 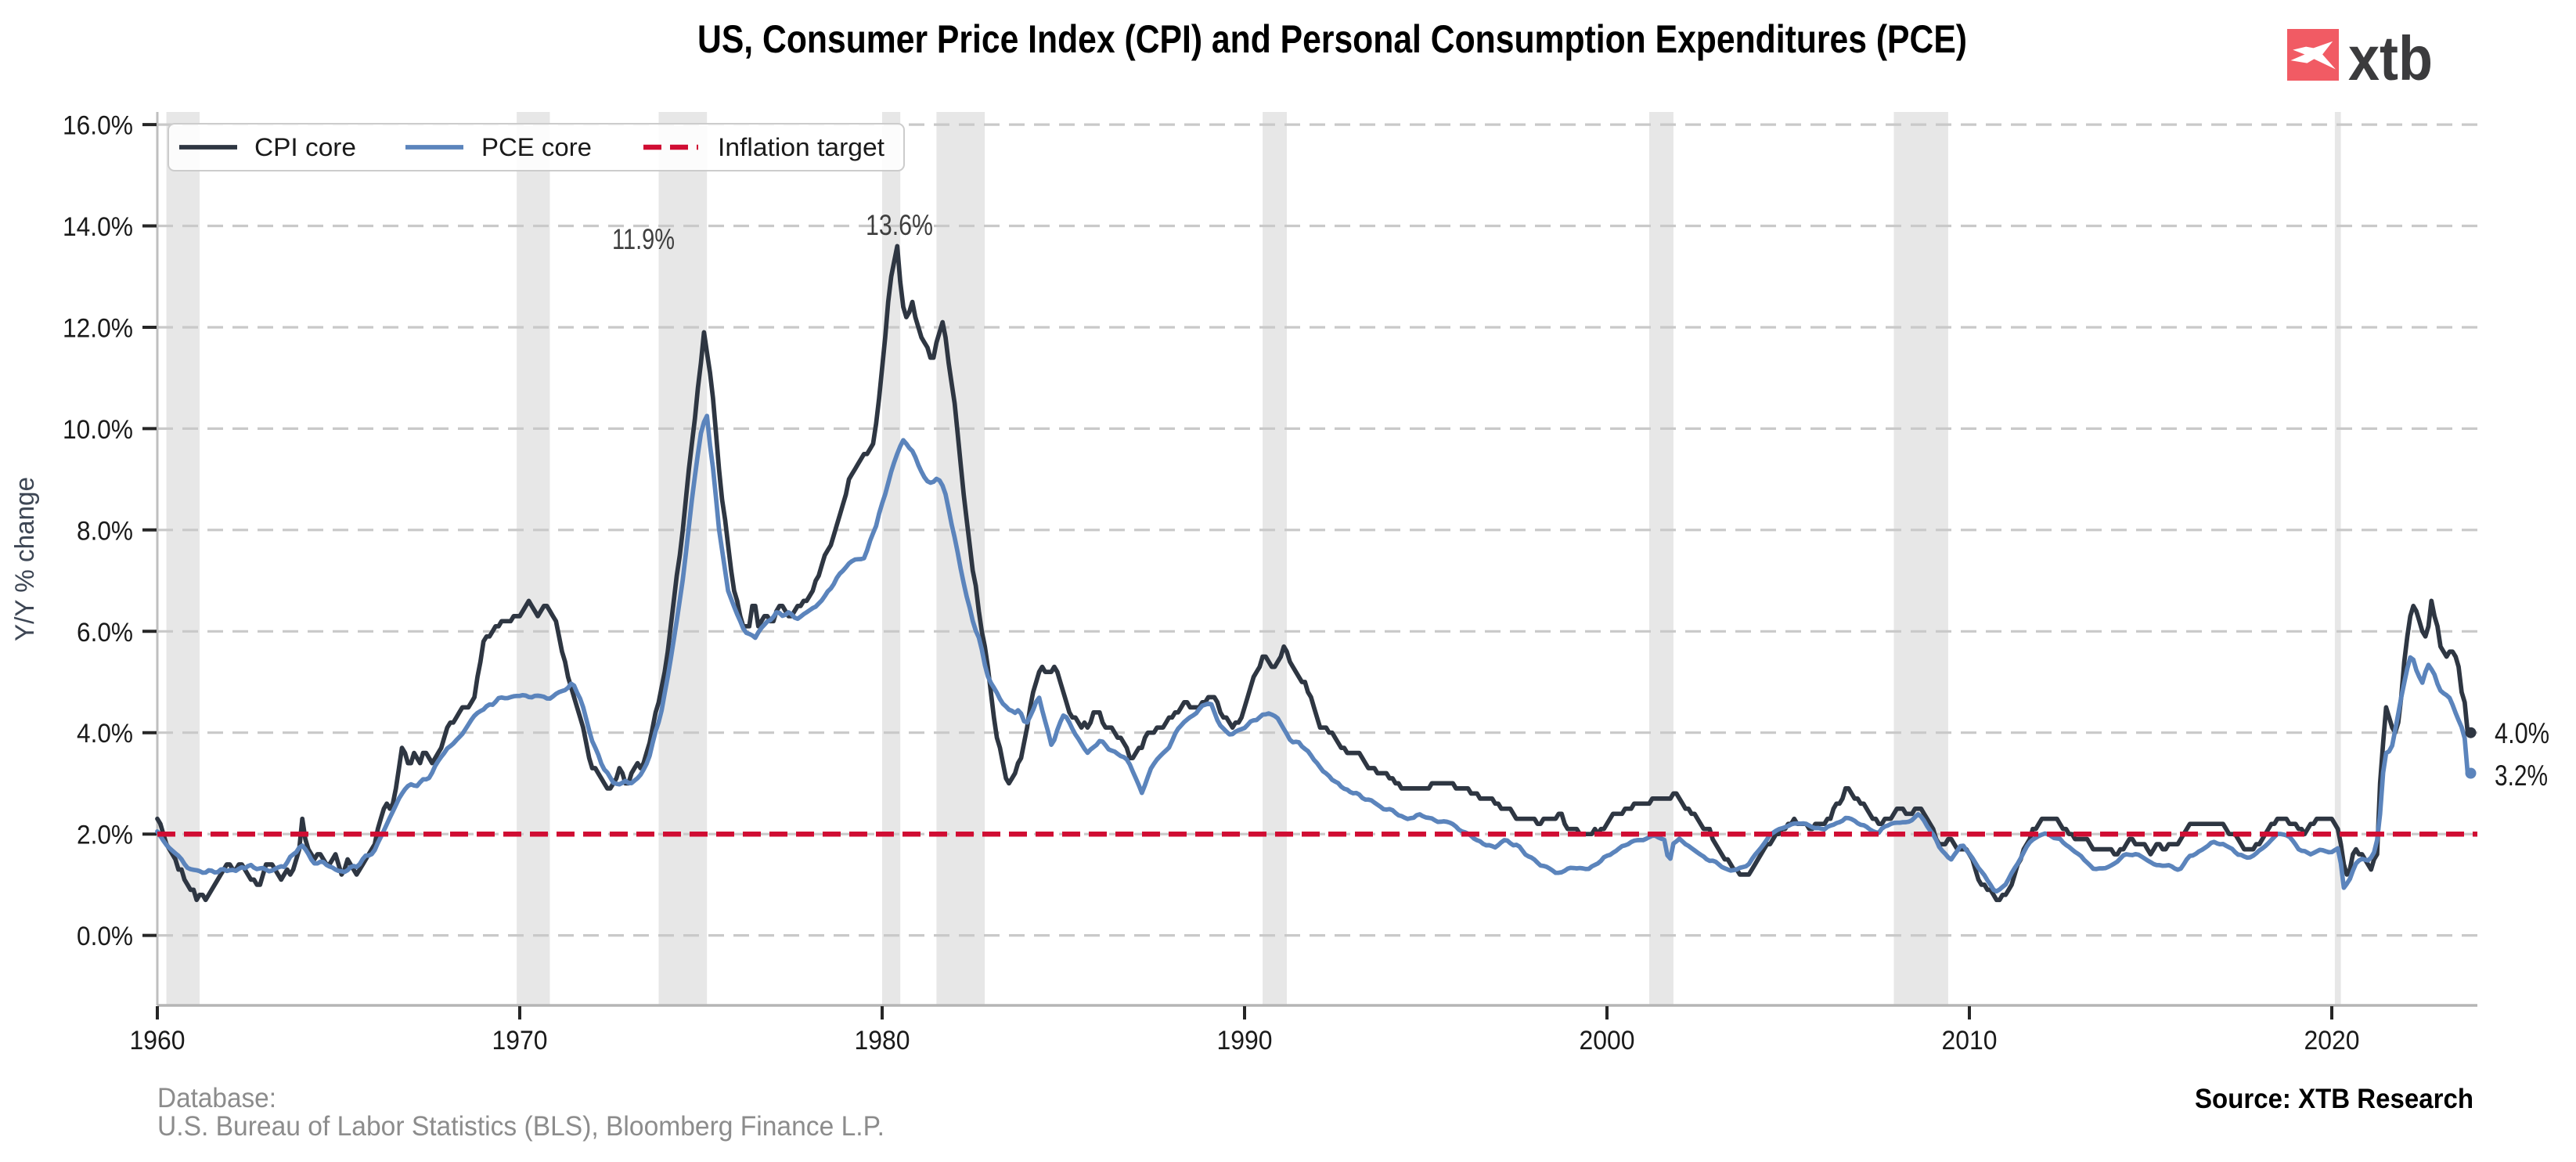 I want to click on svg-text: Y/Y % change, so click(x=25, y=559).